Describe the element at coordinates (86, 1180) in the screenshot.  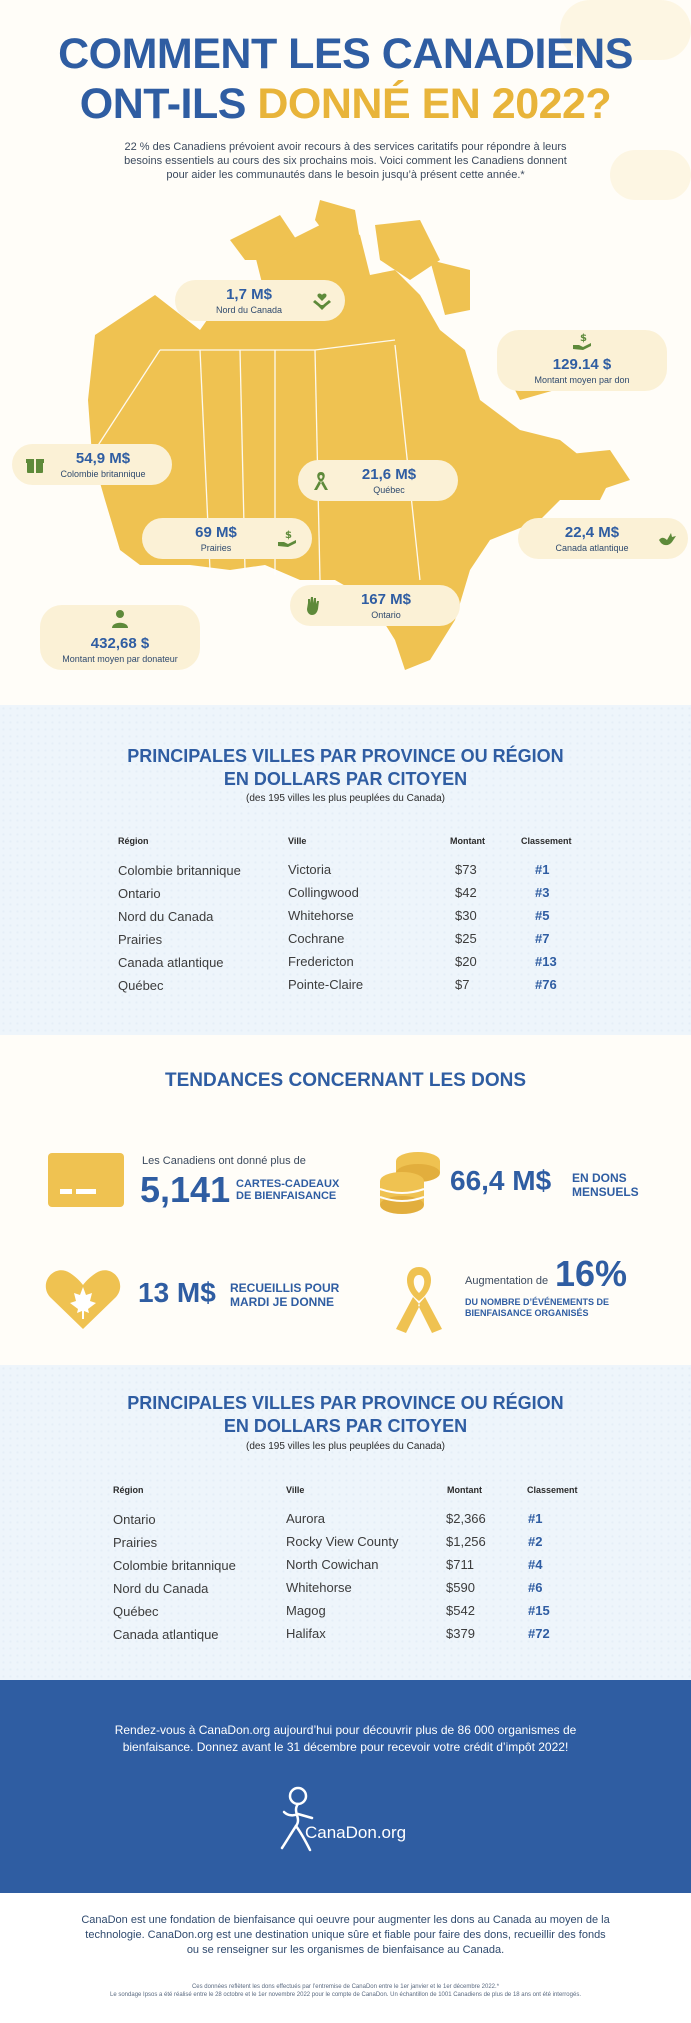
I see `gift-card-icon` at that location.